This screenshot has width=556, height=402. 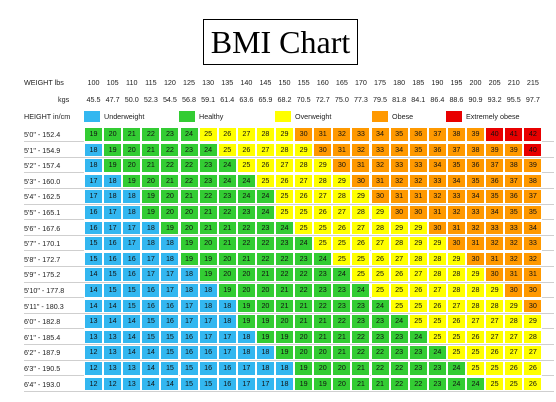 What do you see at coordinates (476, 196) in the screenshot?
I see `bmi-cell: 34` at bounding box center [476, 196].